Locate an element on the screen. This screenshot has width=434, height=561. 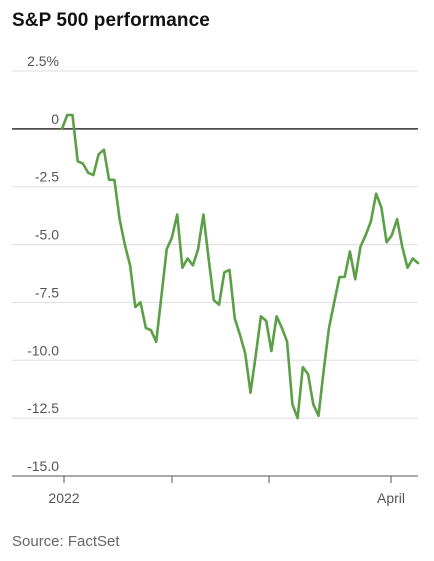
x-tick-label: April is located at coordinates (391, 498).